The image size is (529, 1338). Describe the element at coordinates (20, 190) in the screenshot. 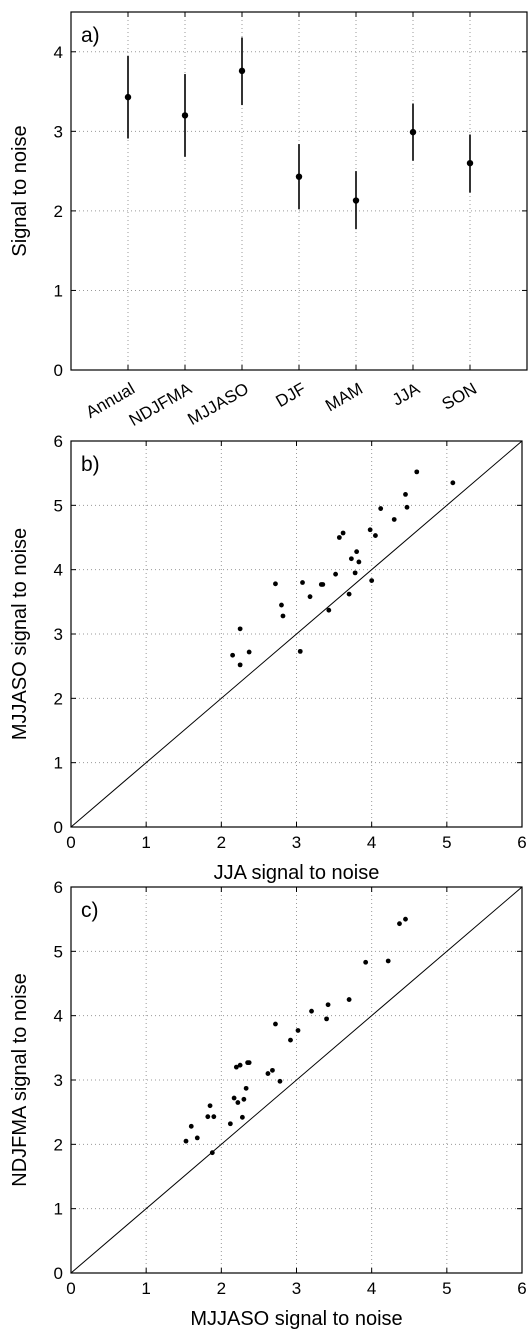

I see `y-axis-label: Signal to noise` at that location.